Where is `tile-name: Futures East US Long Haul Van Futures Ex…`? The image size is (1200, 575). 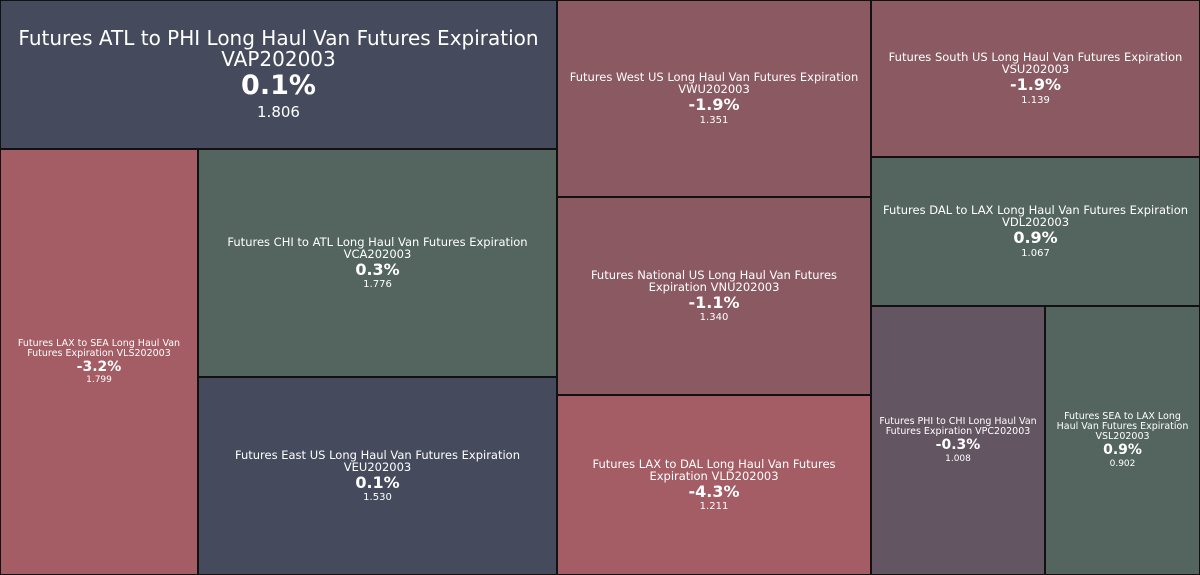 tile-name: Futures East US Long Haul Van Futures Ex… is located at coordinates (377, 460).